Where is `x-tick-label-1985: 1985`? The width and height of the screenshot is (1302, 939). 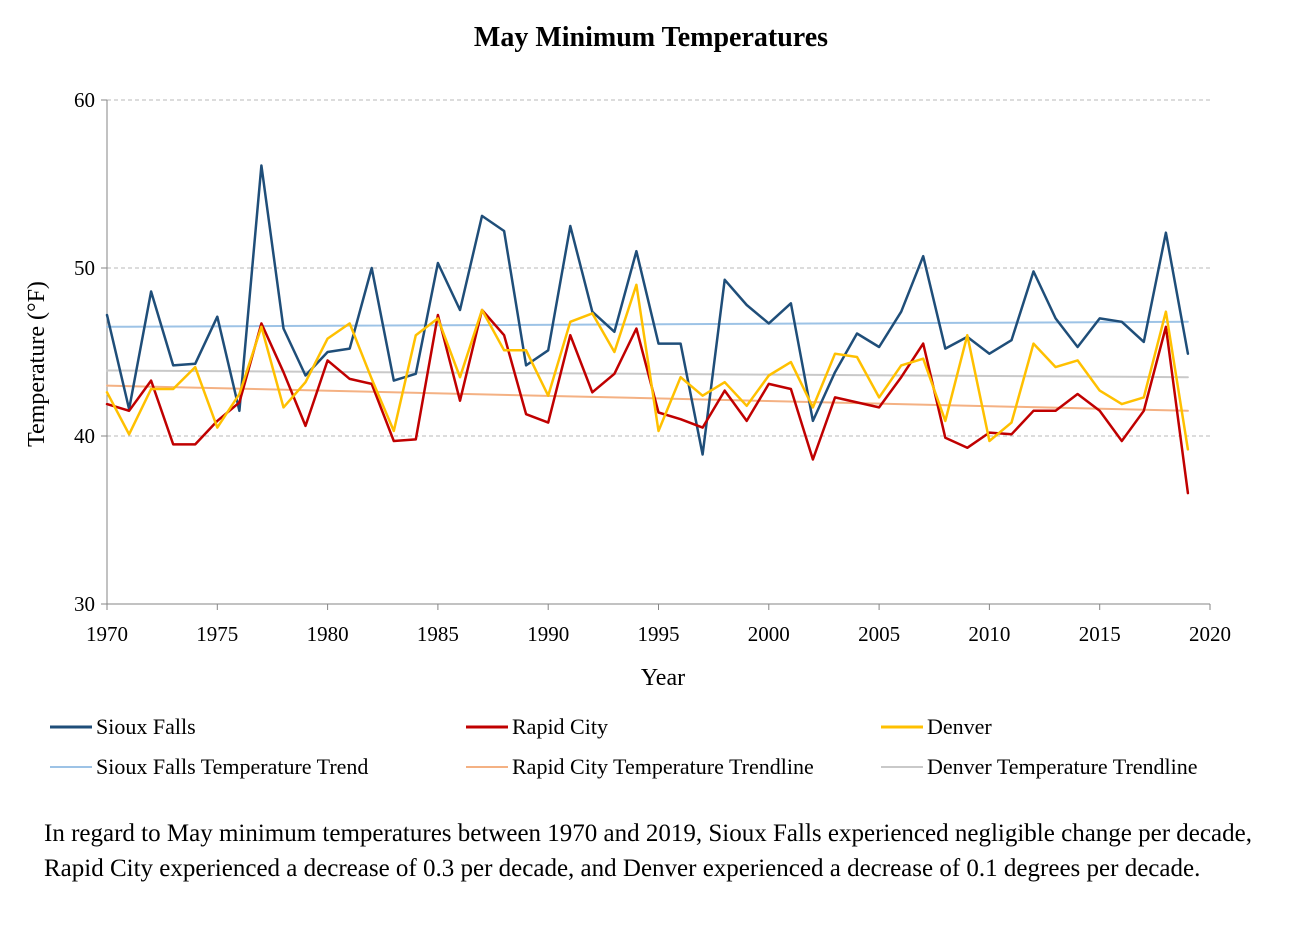 x-tick-label-1985: 1985 is located at coordinates (438, 634).